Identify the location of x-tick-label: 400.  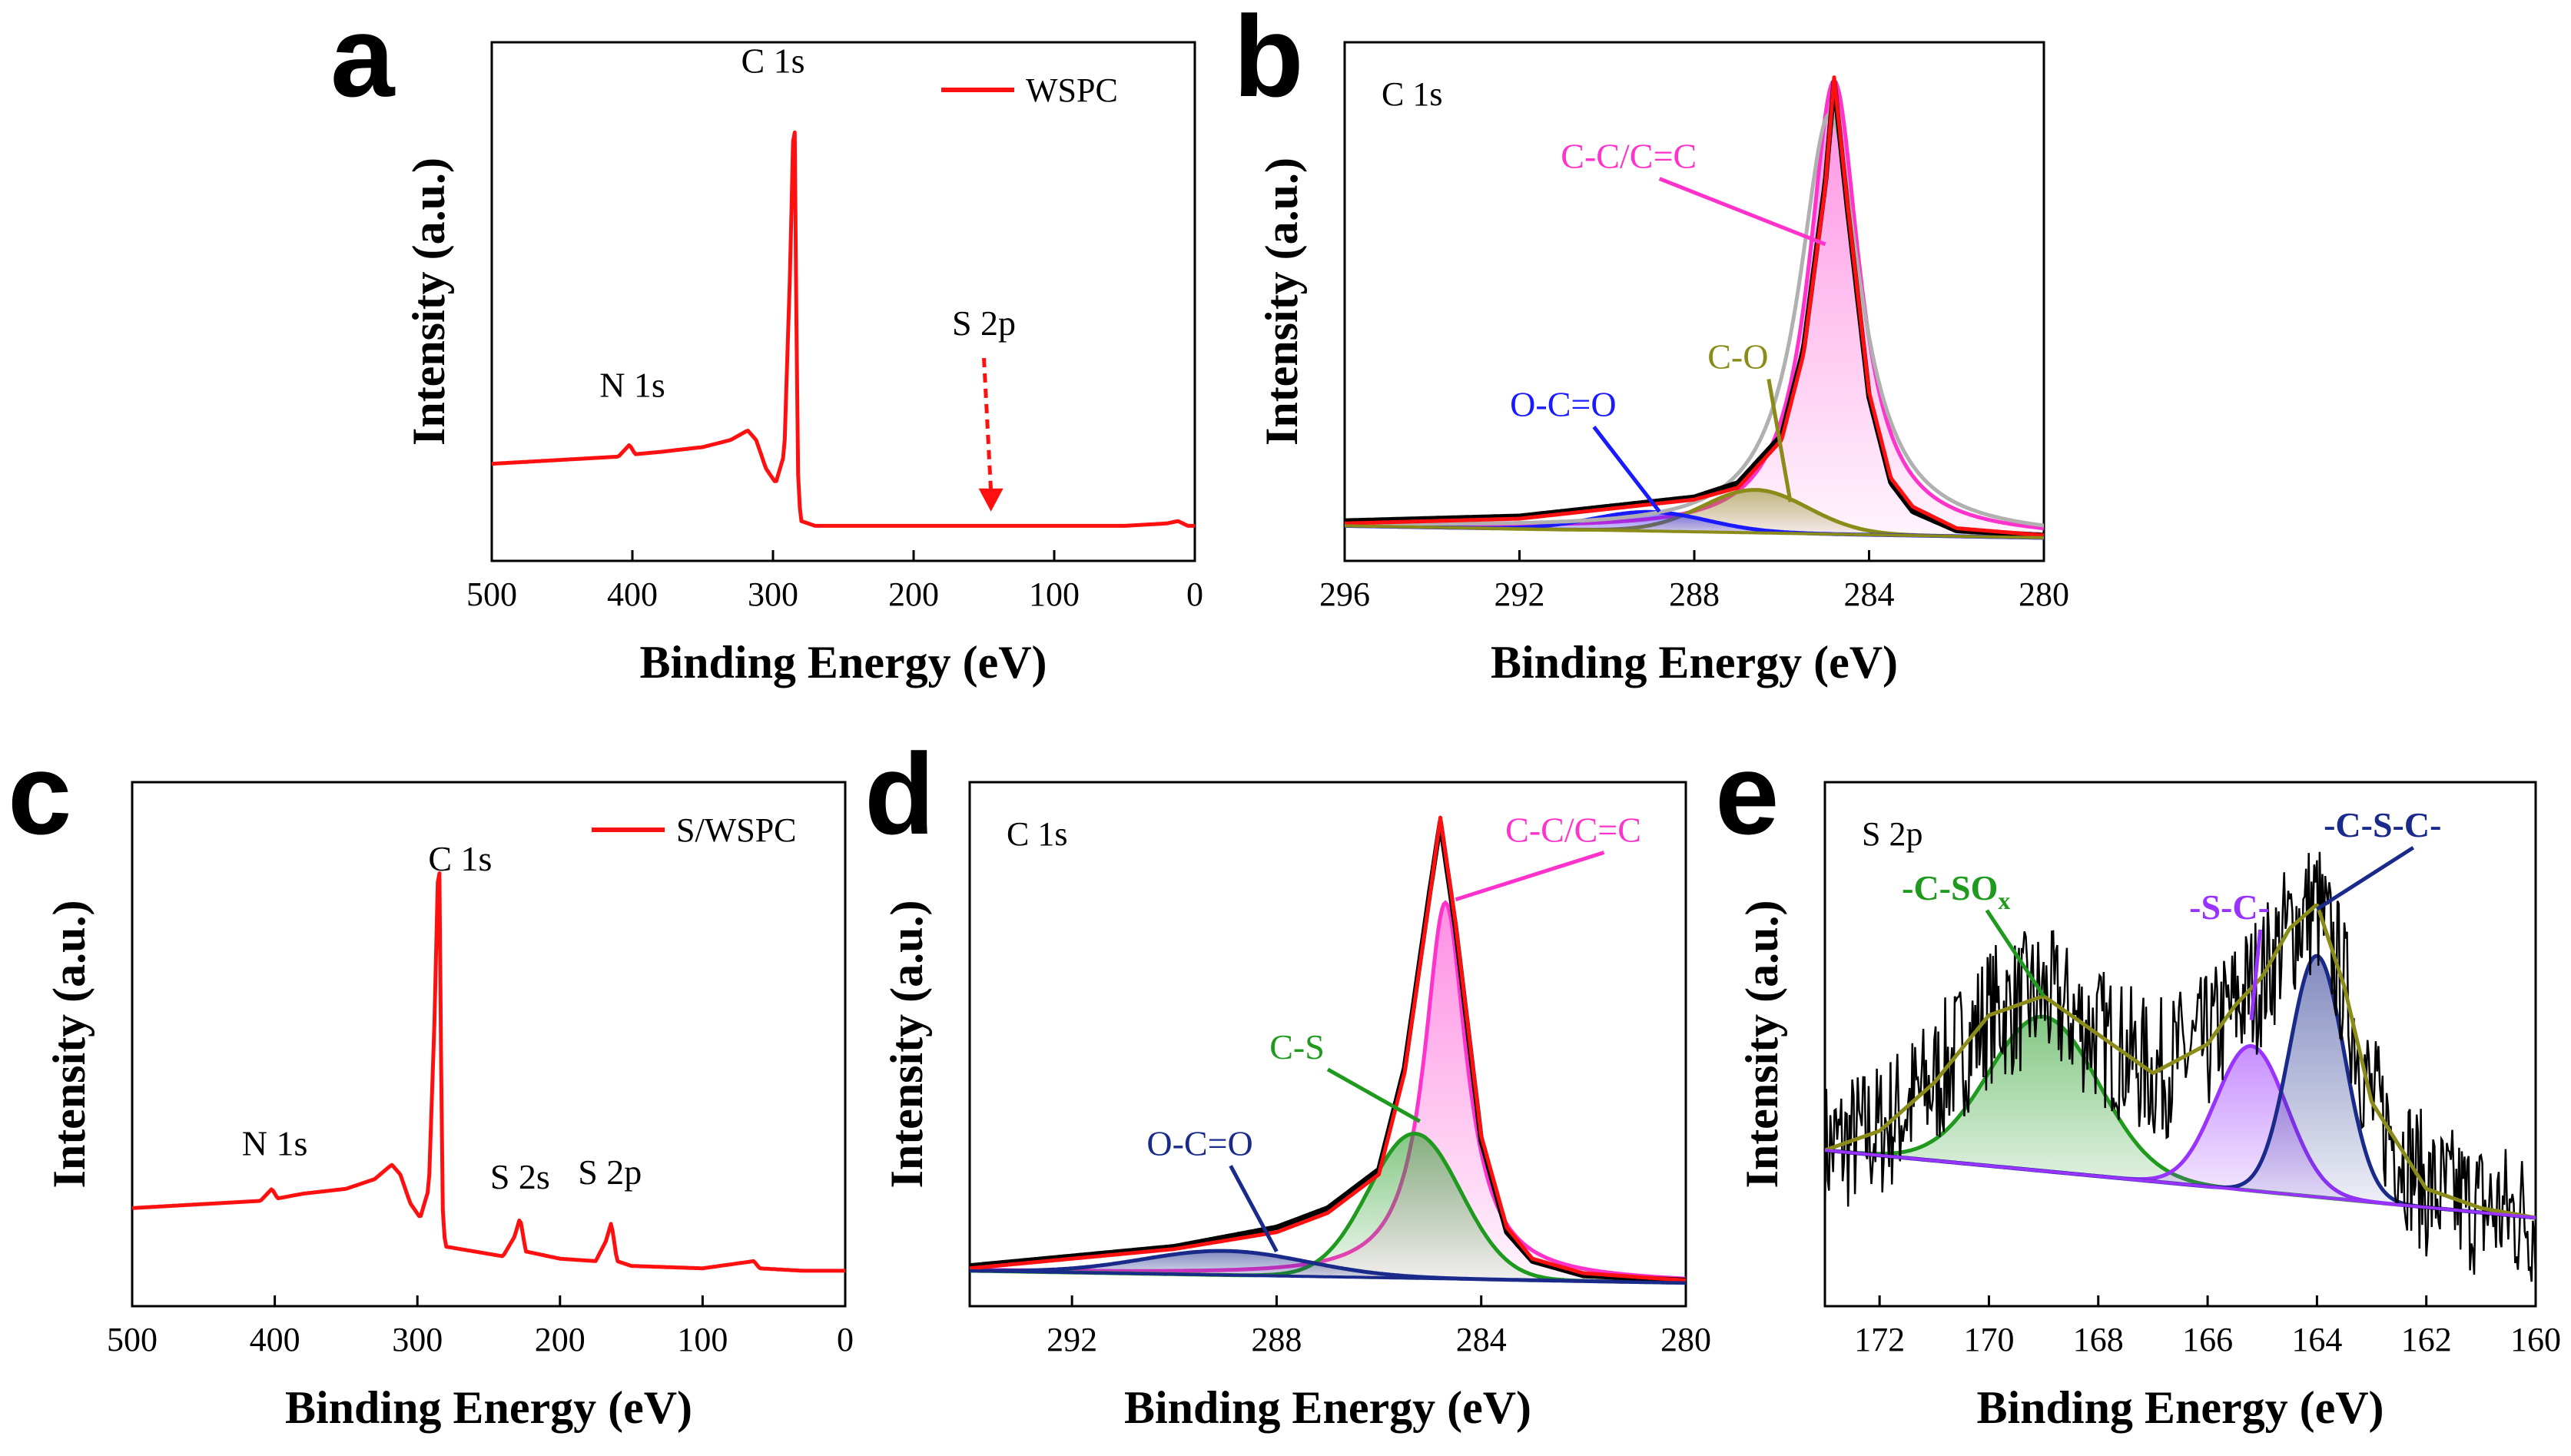
(632, 594).